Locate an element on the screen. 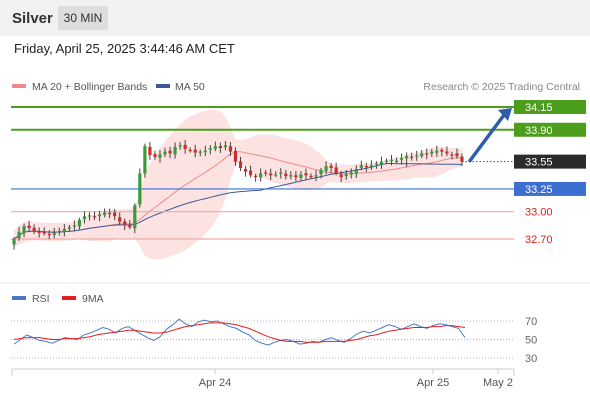  rsi-legend-label: RSI is located at coordinates (41, 299).